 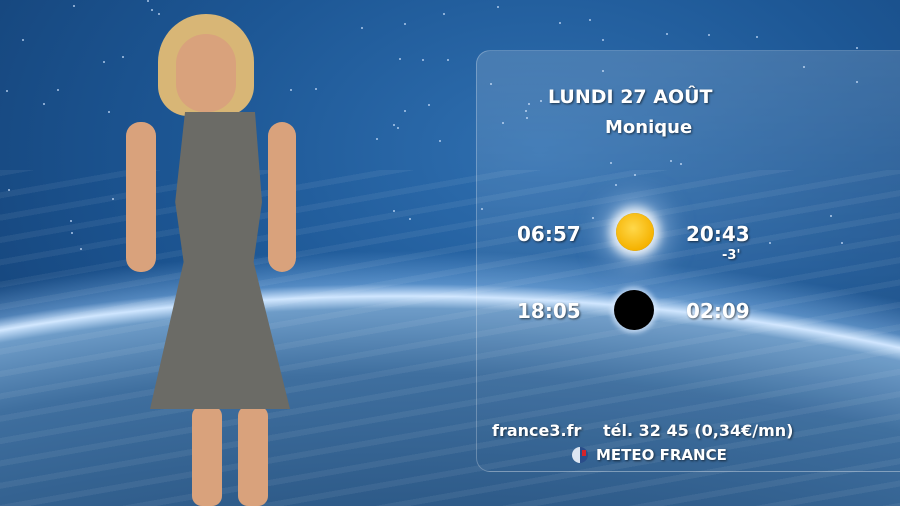 What do you see at coordinates (630, 97) in the screenshot?
I see `date-label: LUNDI 27 AOÛT` at bounding box center [630, 97].